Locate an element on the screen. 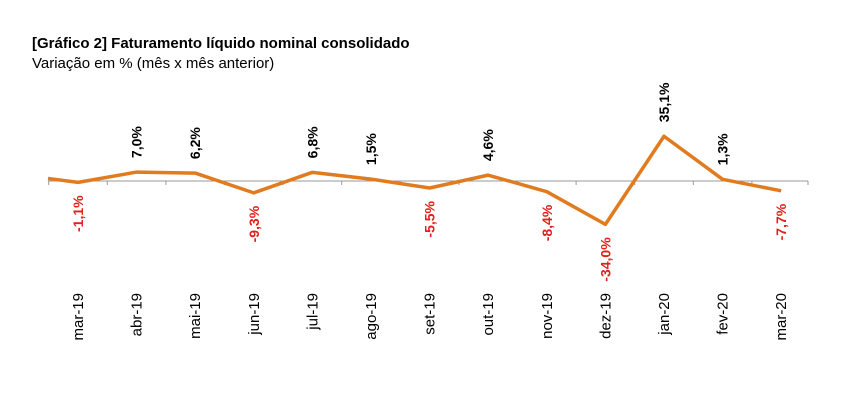 Image resolution: width=852 pixels, height=405 pixels. x-tick-label: nov-19 is located at coordinates (547, 316).